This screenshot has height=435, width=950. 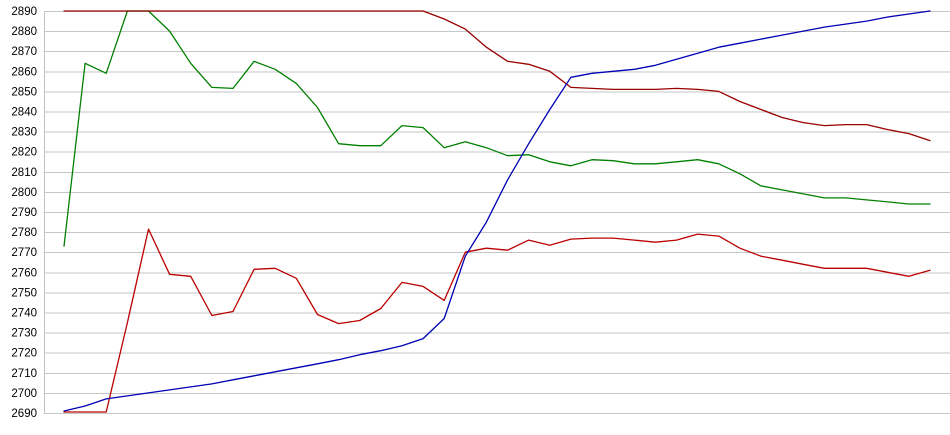 What do you see at coordinates (24, 314) in the screenshot?
I see `y-axis-tick-label: 2740` at bounding box center [24, 314].